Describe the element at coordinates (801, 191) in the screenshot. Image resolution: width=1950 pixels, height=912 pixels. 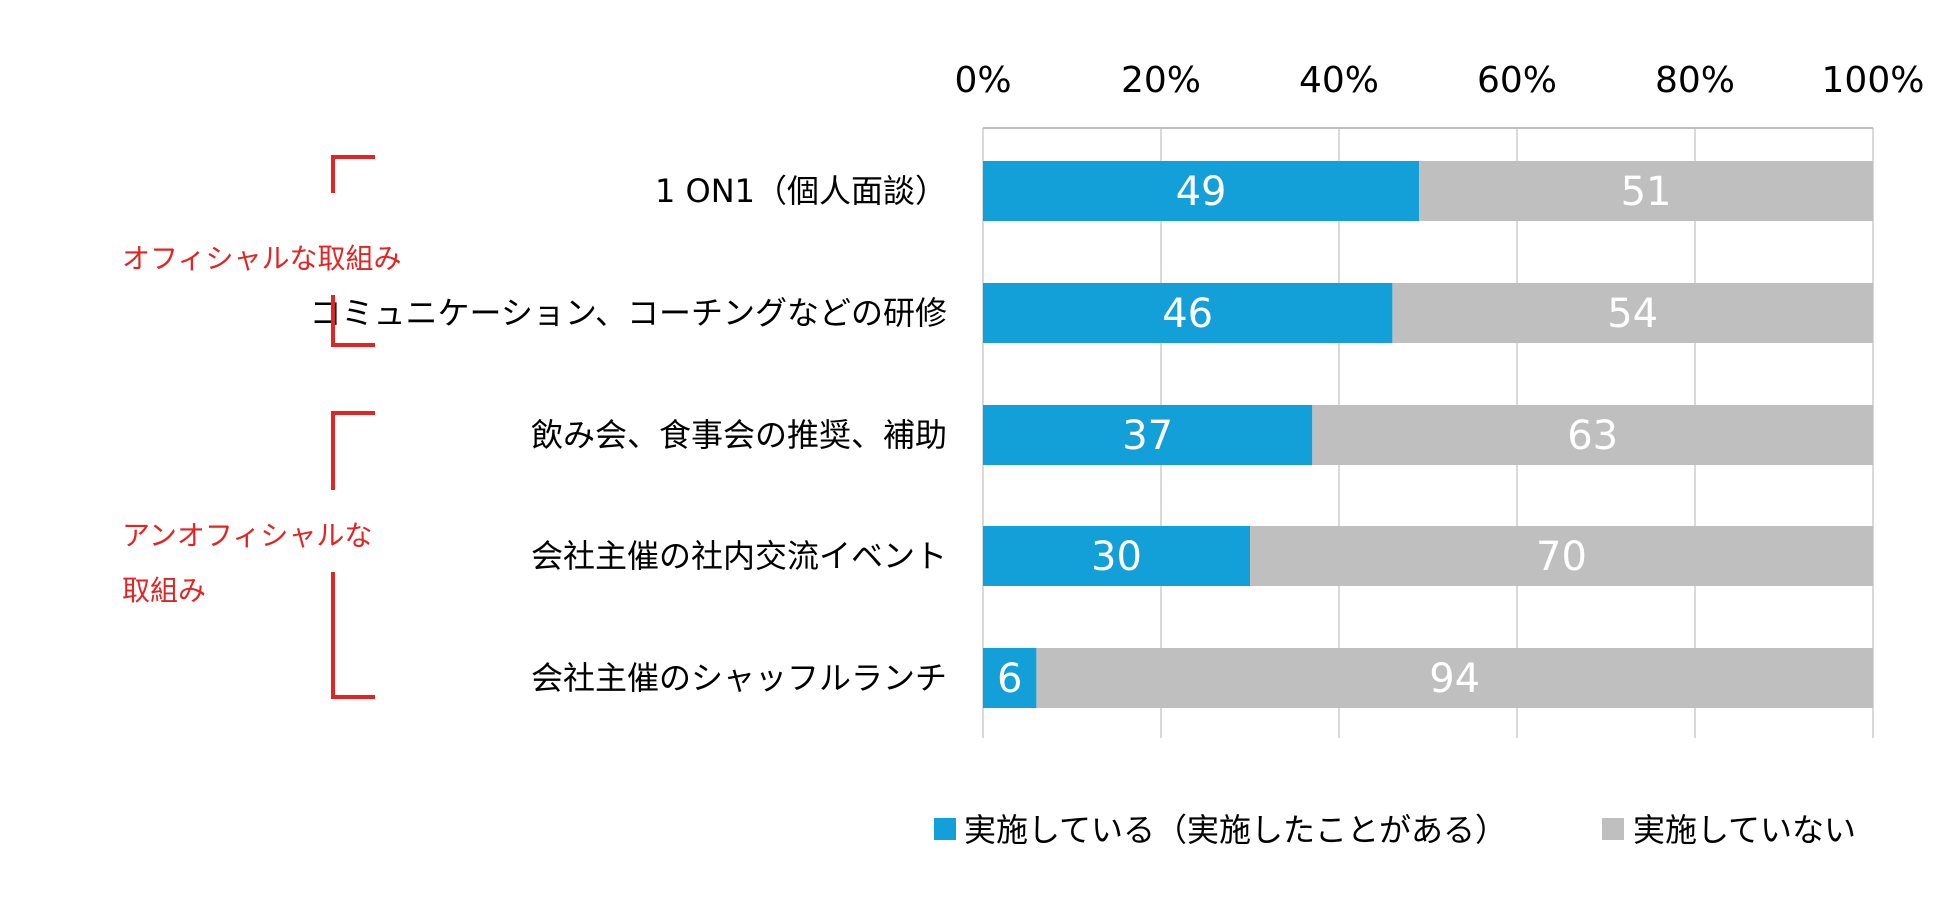
I see `category-label: 1 ON1（個人面談）` at that location.